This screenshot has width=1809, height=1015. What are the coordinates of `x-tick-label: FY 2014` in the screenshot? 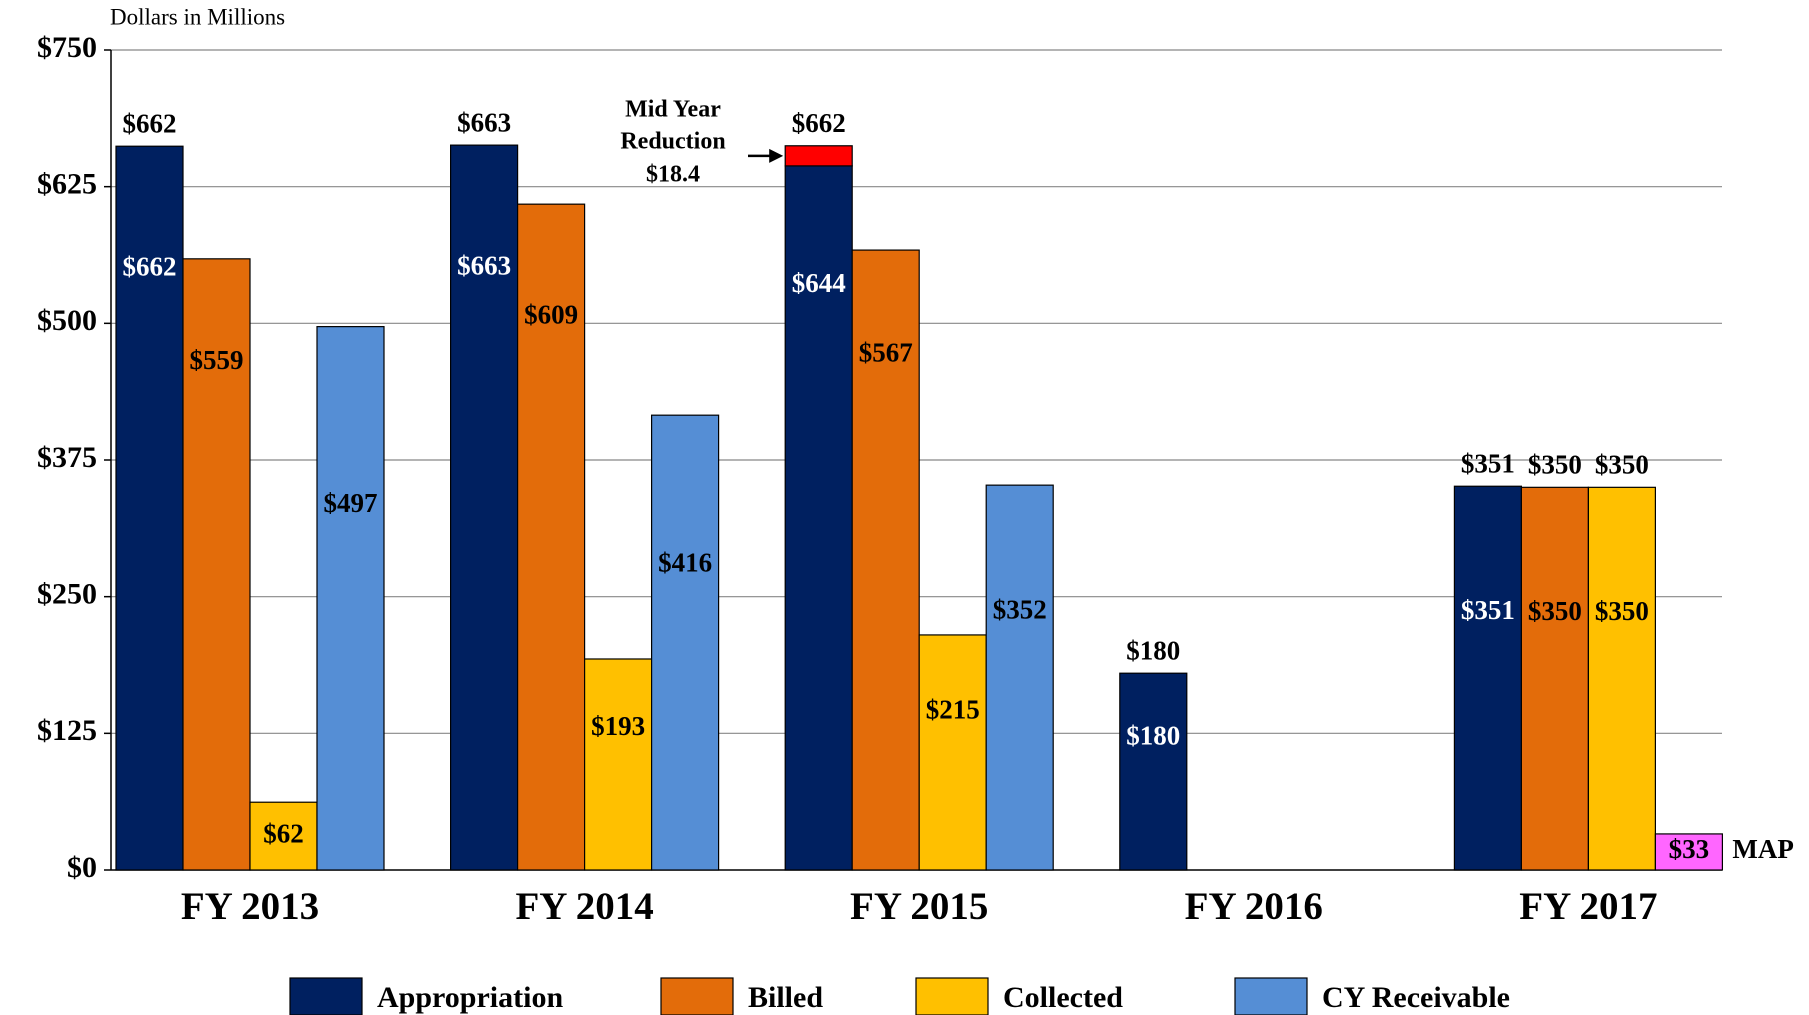 It's located at (584, 906).